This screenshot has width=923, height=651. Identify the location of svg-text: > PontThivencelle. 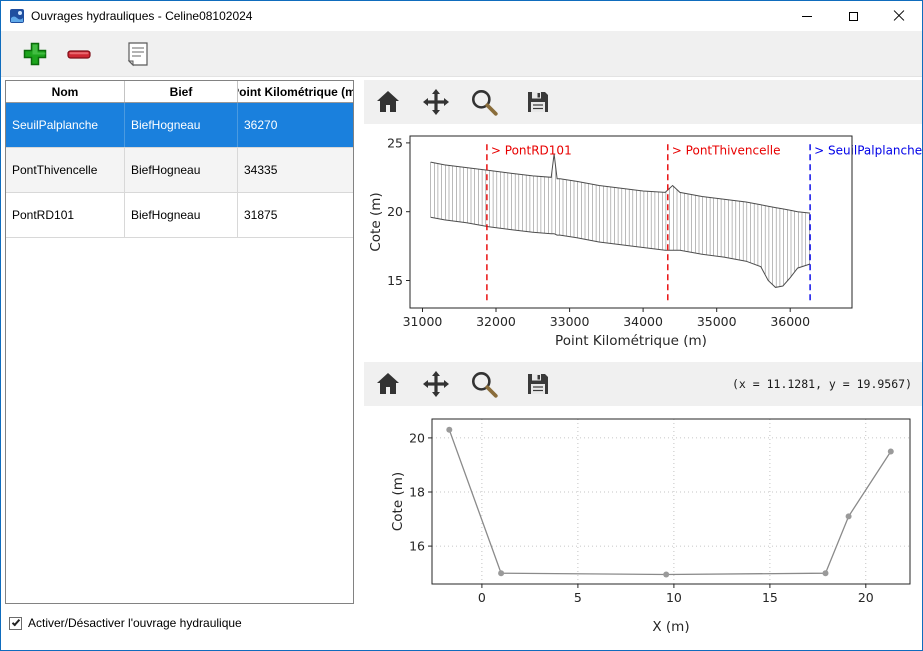
(726, 150).